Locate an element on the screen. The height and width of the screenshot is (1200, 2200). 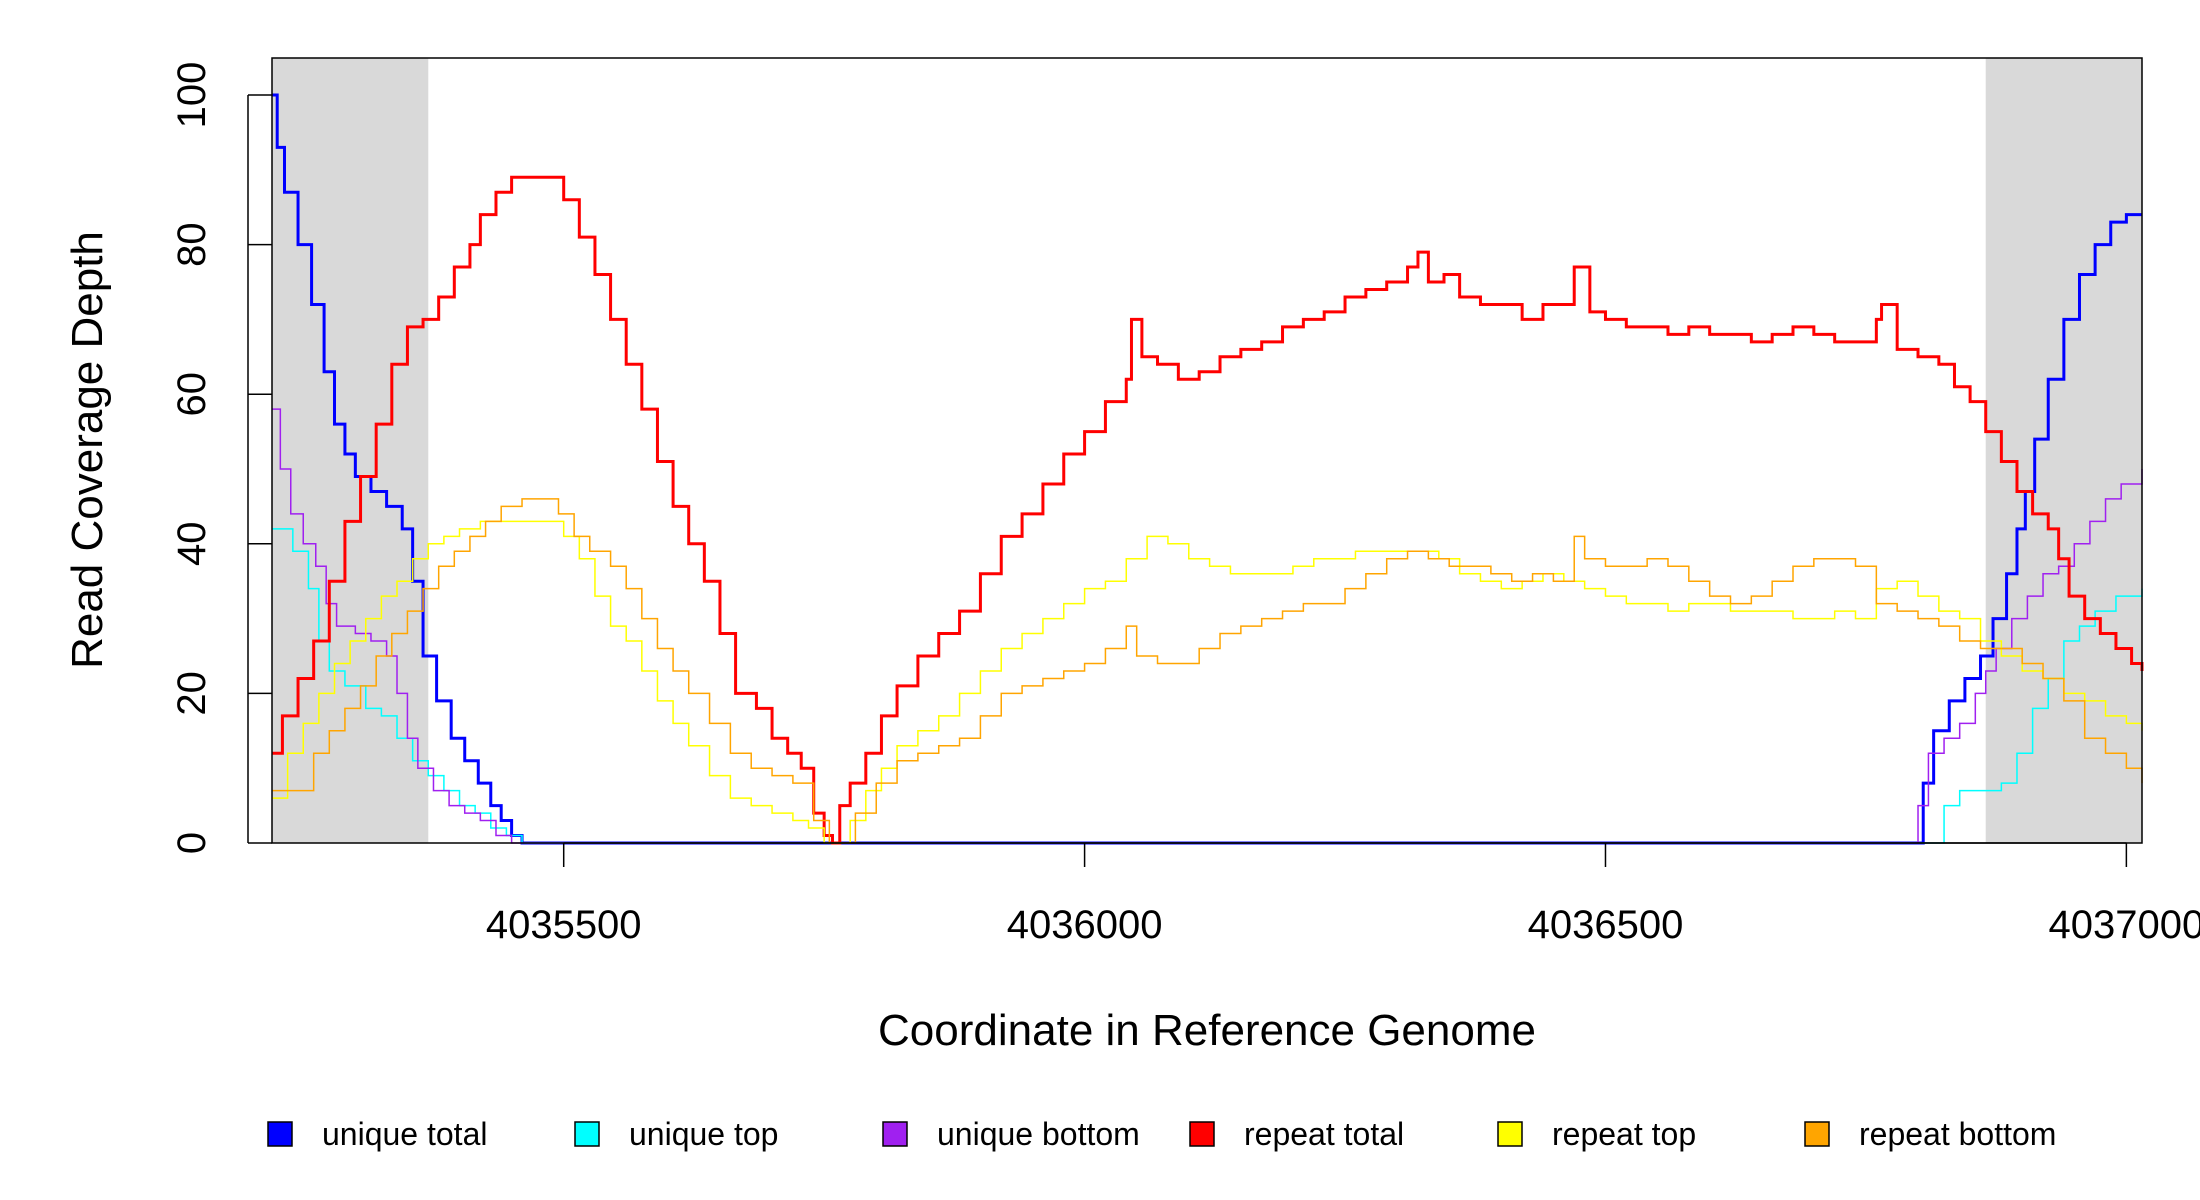
y-tick-label-4: 80 is located at coordinates (192, 244).